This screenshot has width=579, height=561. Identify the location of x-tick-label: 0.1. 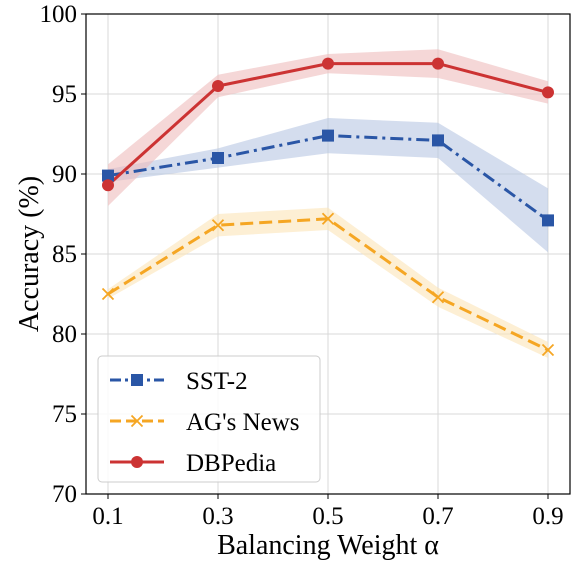
(107, 516).